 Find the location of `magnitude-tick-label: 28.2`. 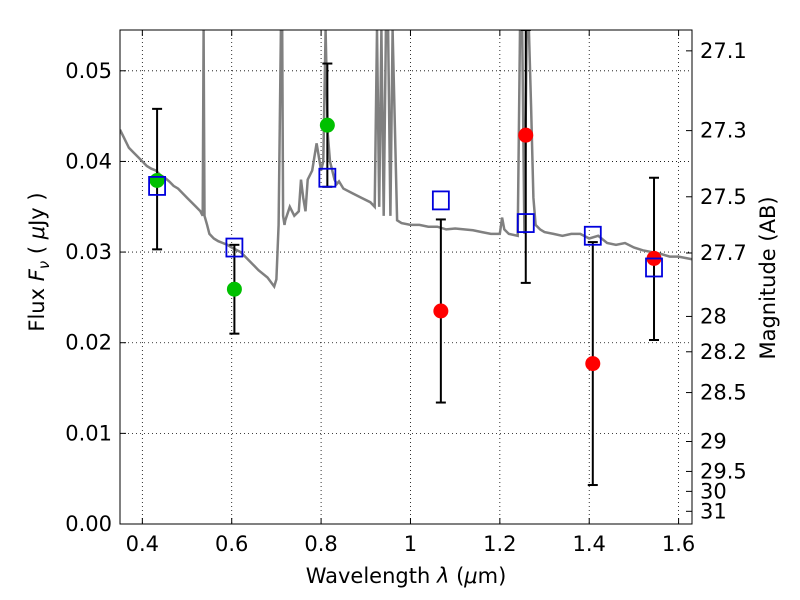

magnitude-tick-label: 28.2 is located at coordinates (723, 352).